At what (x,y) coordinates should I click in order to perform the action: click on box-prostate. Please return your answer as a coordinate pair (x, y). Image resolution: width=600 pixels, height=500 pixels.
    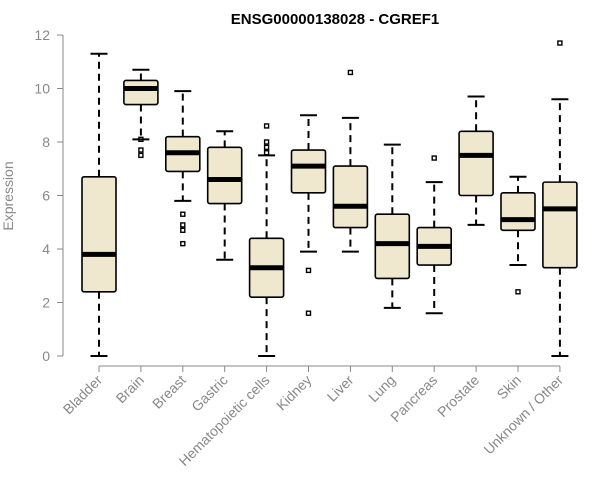
    Looking at the image, I should click on (476, 160).